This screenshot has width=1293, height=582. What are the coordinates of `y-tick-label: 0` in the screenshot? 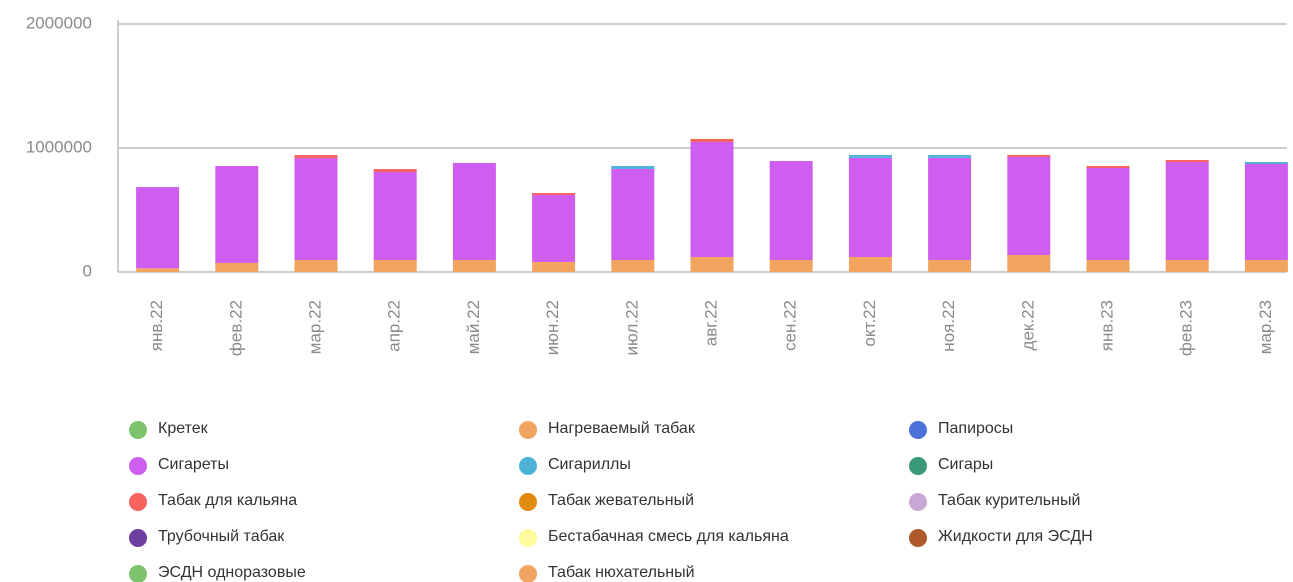 It's located at (87, 270).